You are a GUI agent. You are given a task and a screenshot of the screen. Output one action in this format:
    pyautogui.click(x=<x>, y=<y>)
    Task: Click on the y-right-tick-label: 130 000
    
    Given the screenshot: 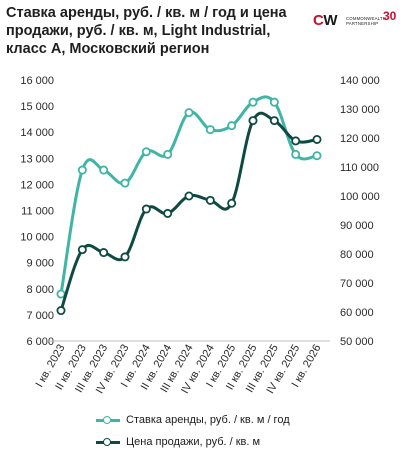 What is the action you would take?
    pyautogui.click(x=360, y=110)
    